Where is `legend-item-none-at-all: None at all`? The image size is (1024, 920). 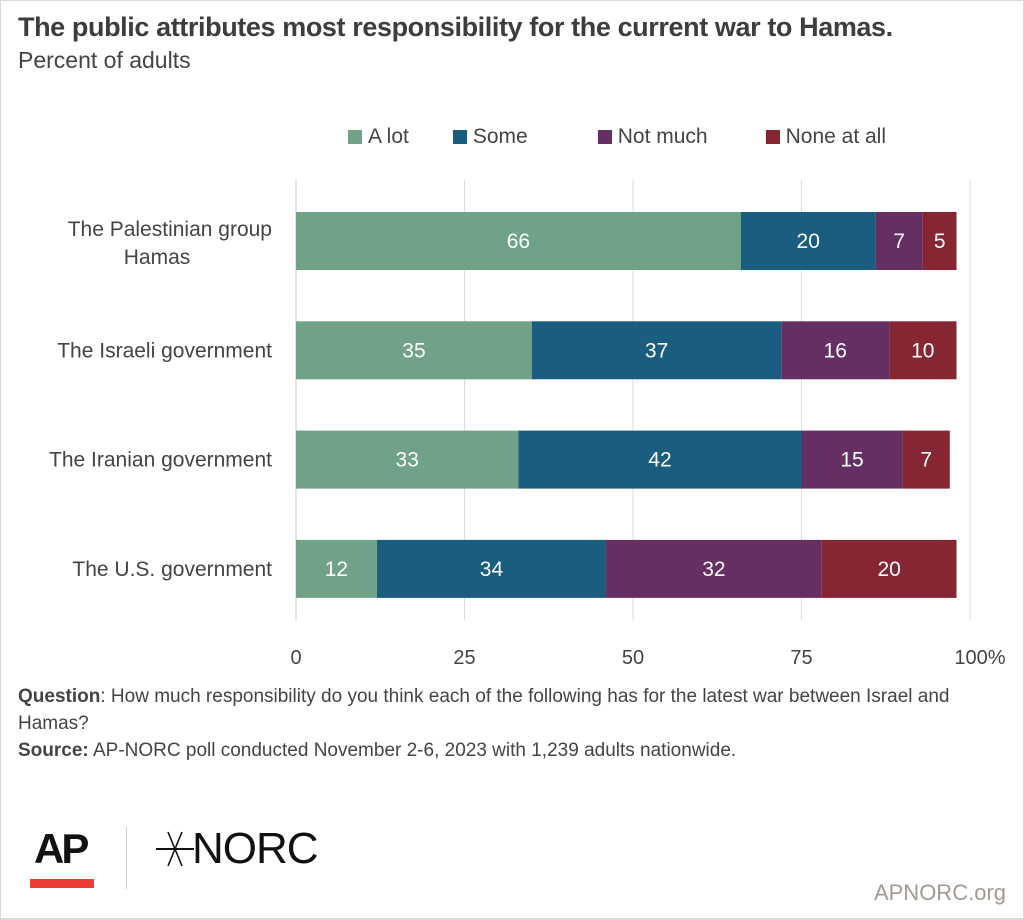 legend-item-none-at-all: None at all is located at coordinates (826, 137).